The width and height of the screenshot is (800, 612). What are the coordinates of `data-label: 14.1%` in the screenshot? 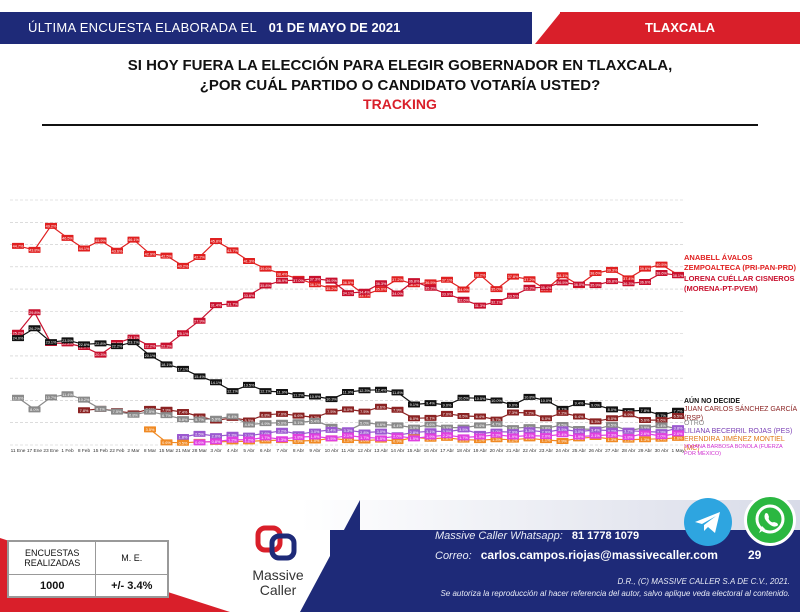 It's located at (216, 383).